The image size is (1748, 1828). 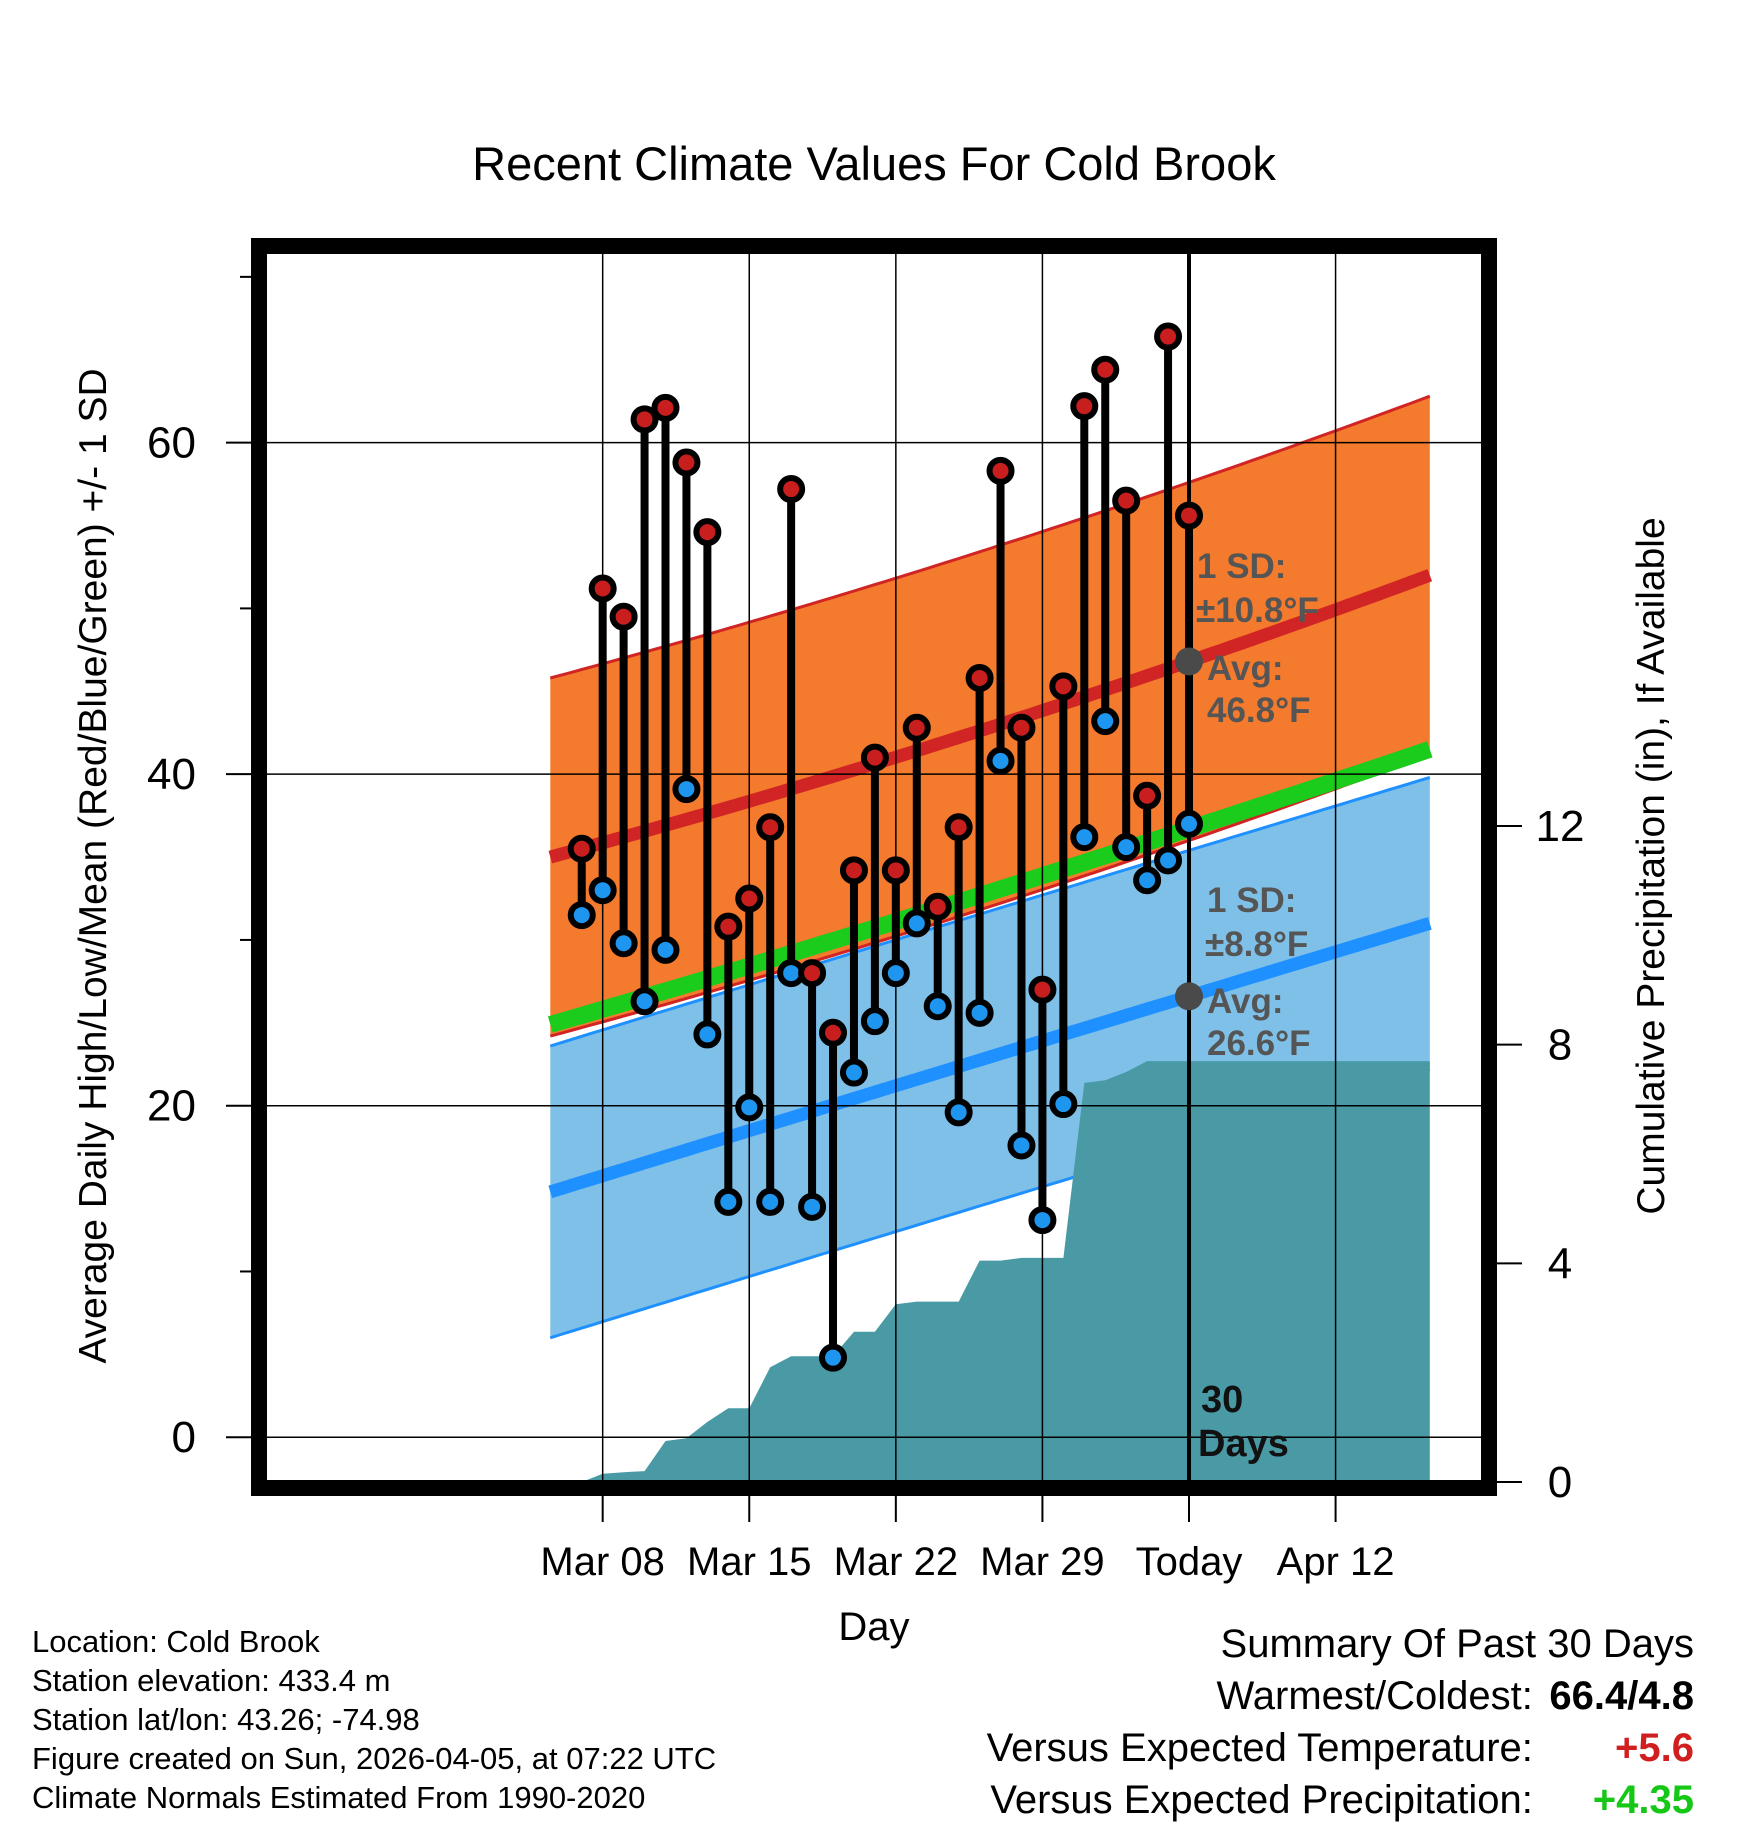 I want to click on left-tick-label: 60, so click(x=171, y=443).